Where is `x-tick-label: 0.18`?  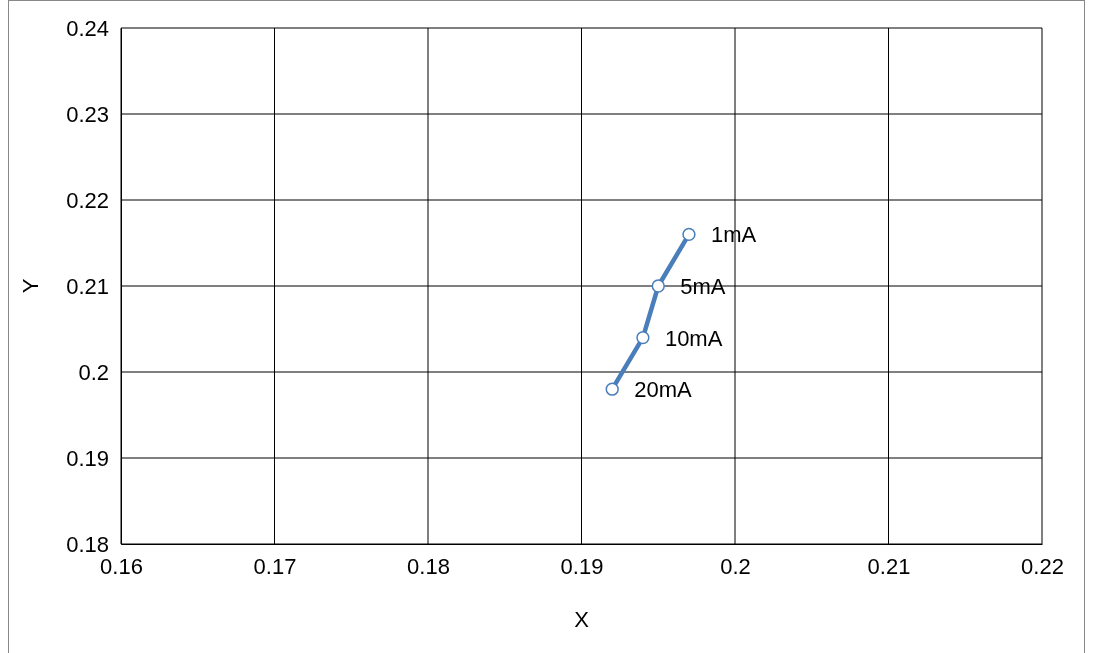 x-tick-label: 0.18 is located at coordinates (428, 566).